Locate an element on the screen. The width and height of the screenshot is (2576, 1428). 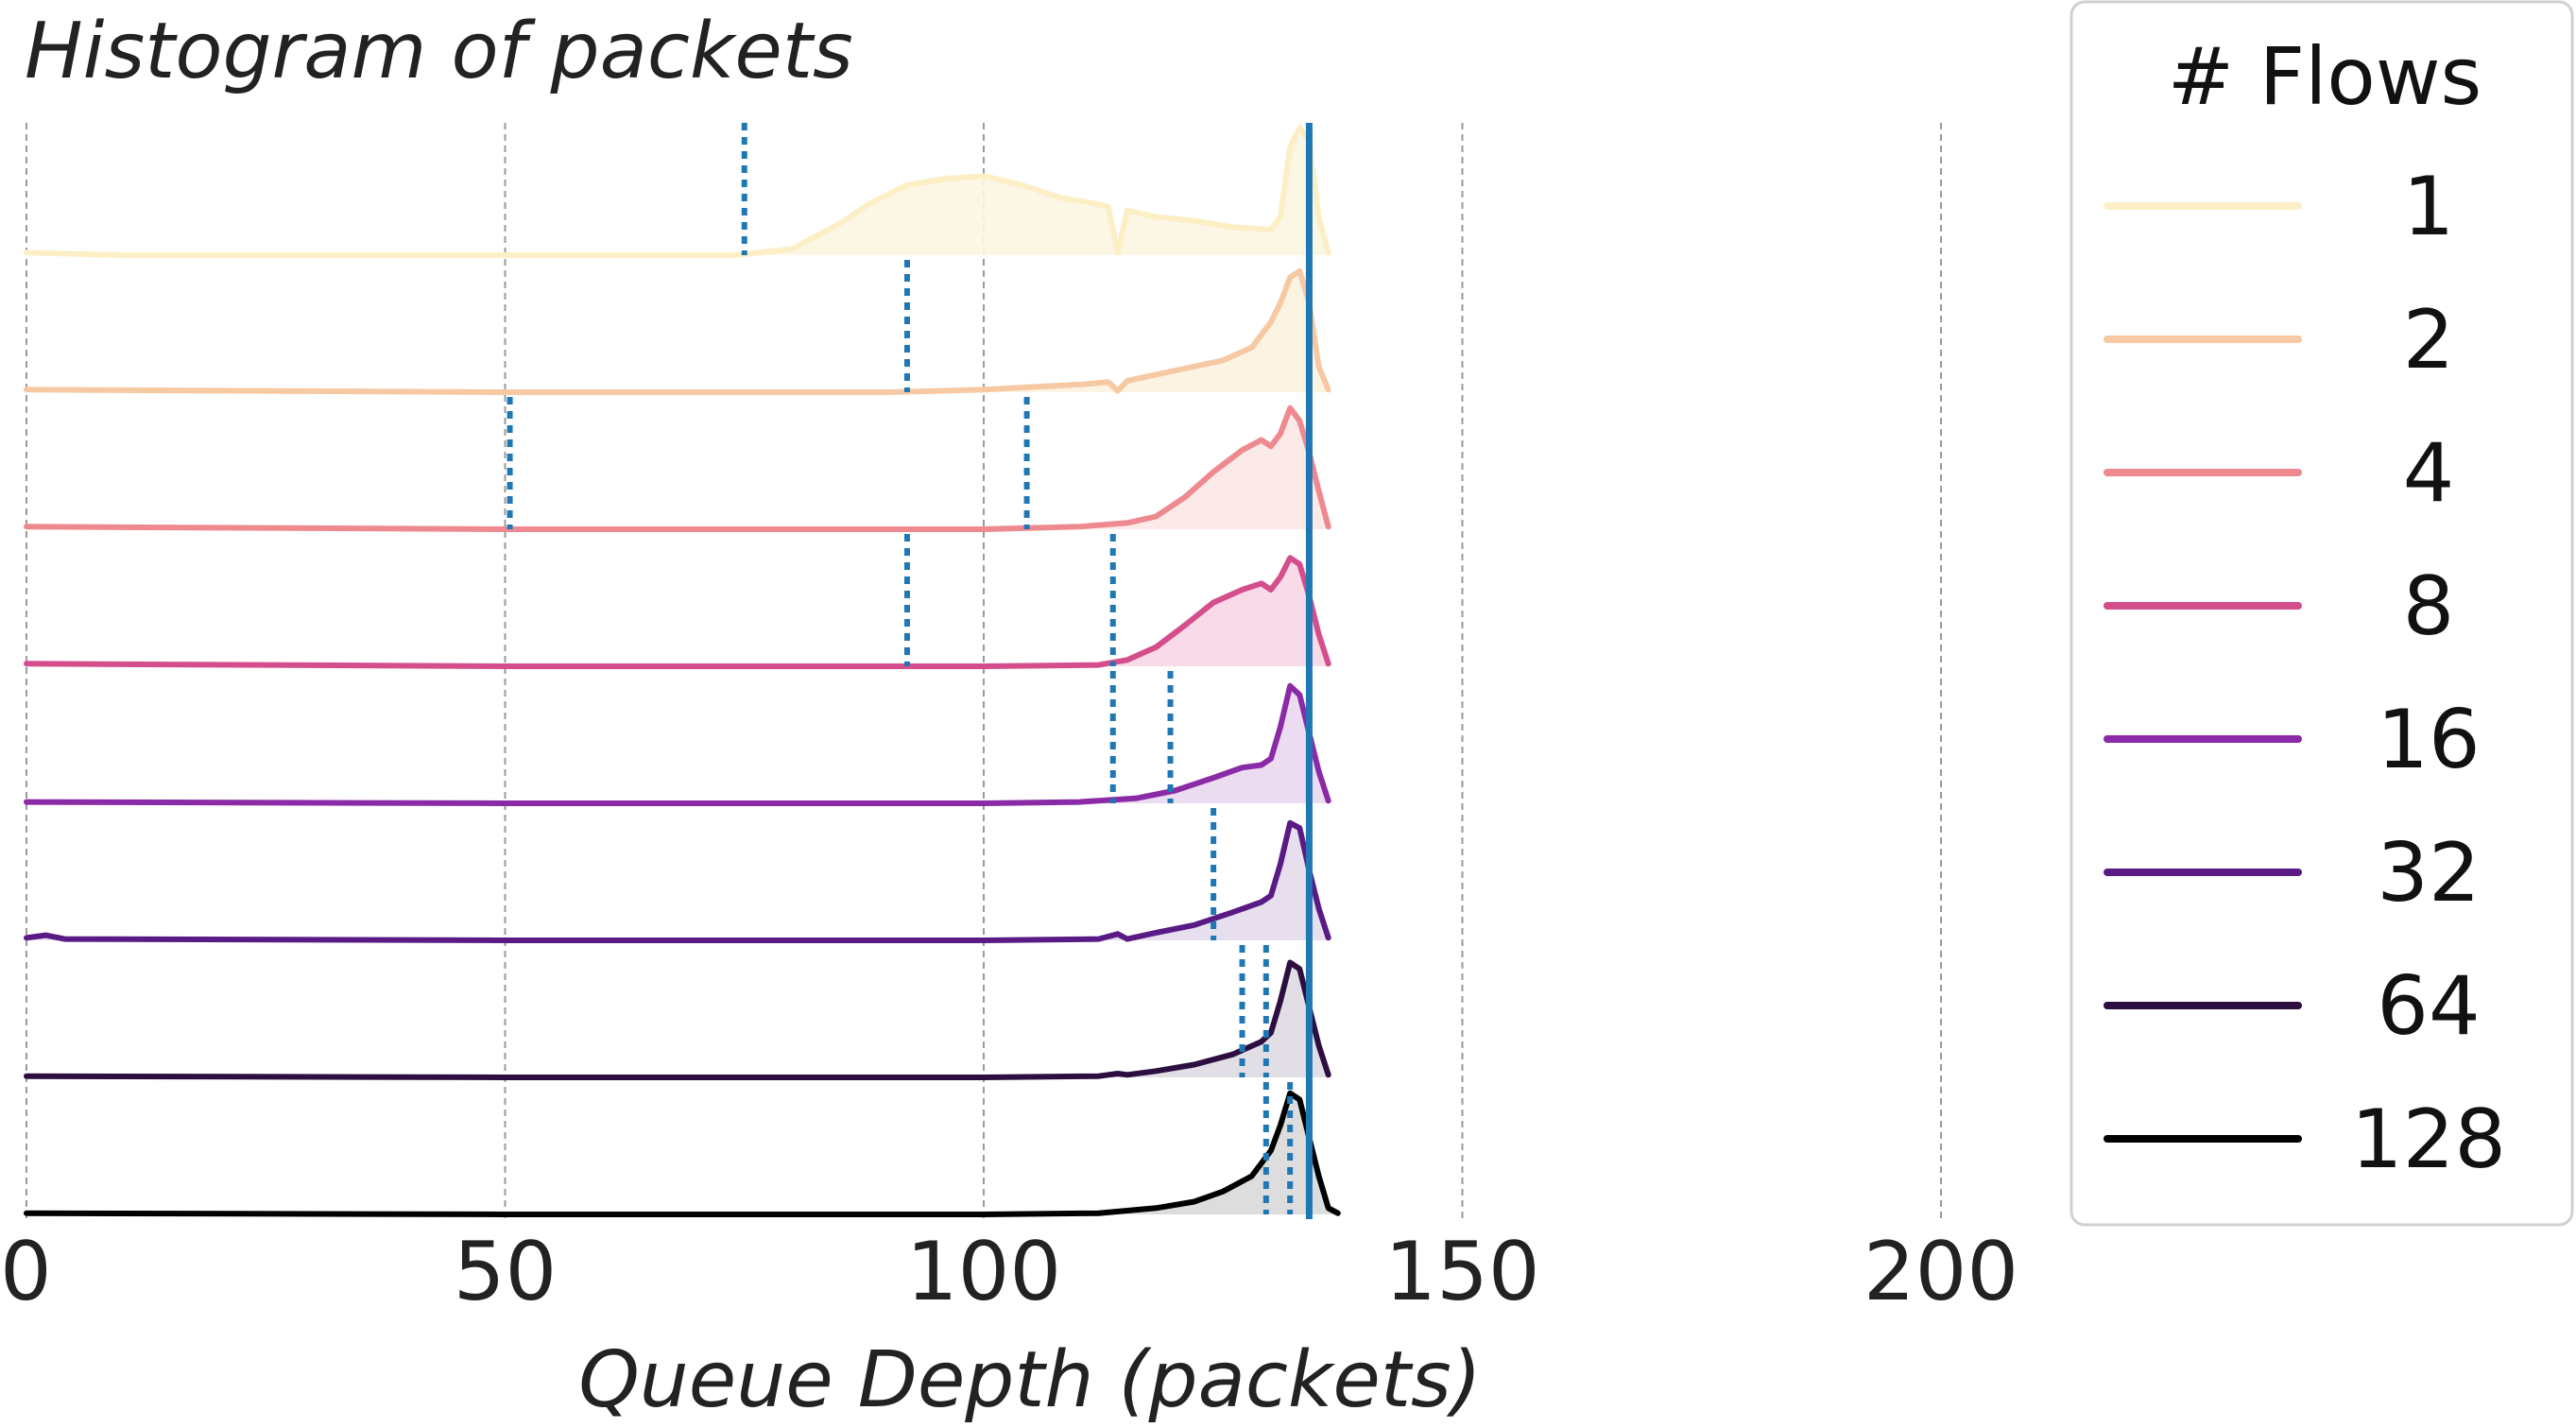
x-tick-label-100: 100 is located at coordinates (983, 1272).